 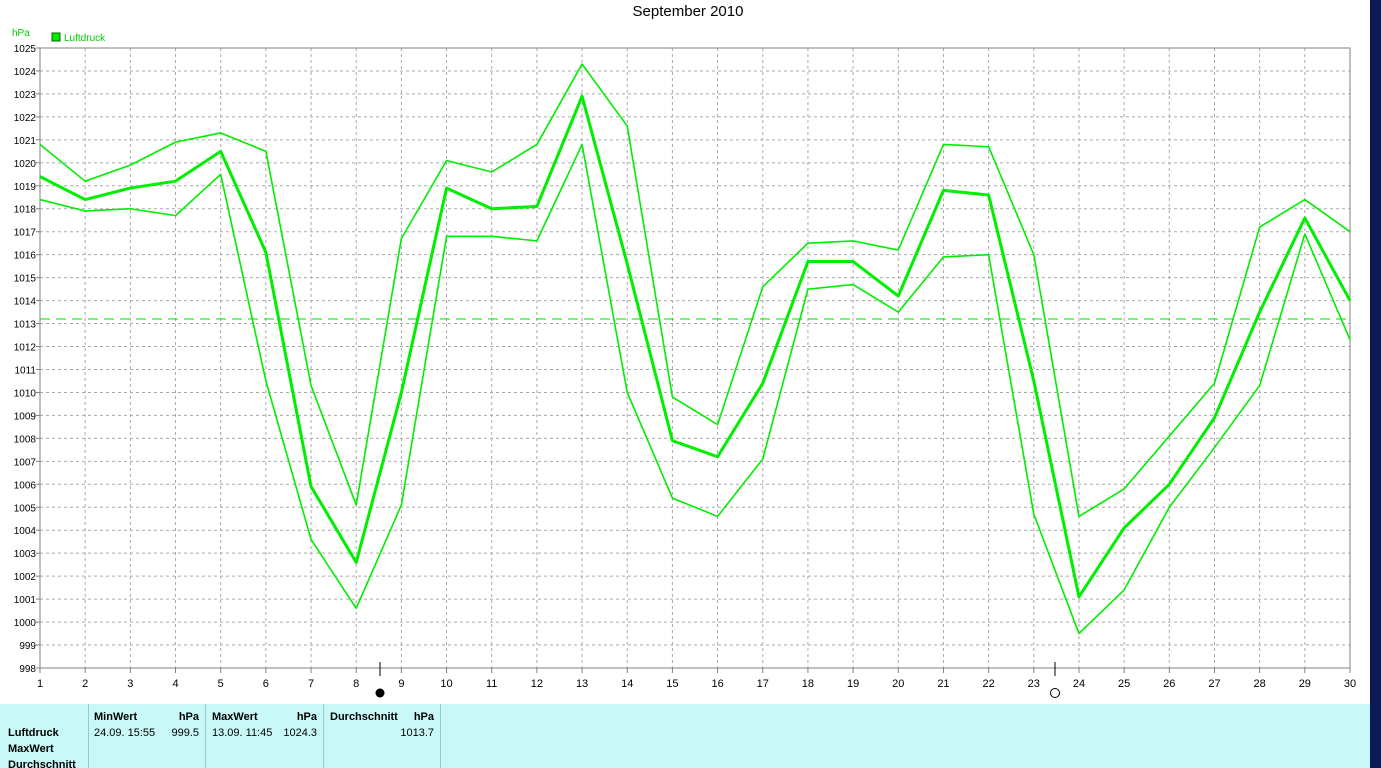 What do you see at coordinates (33, 733) in the screenshot?
I see `row-label: Luftdruck` at bounding box center [33, 733].